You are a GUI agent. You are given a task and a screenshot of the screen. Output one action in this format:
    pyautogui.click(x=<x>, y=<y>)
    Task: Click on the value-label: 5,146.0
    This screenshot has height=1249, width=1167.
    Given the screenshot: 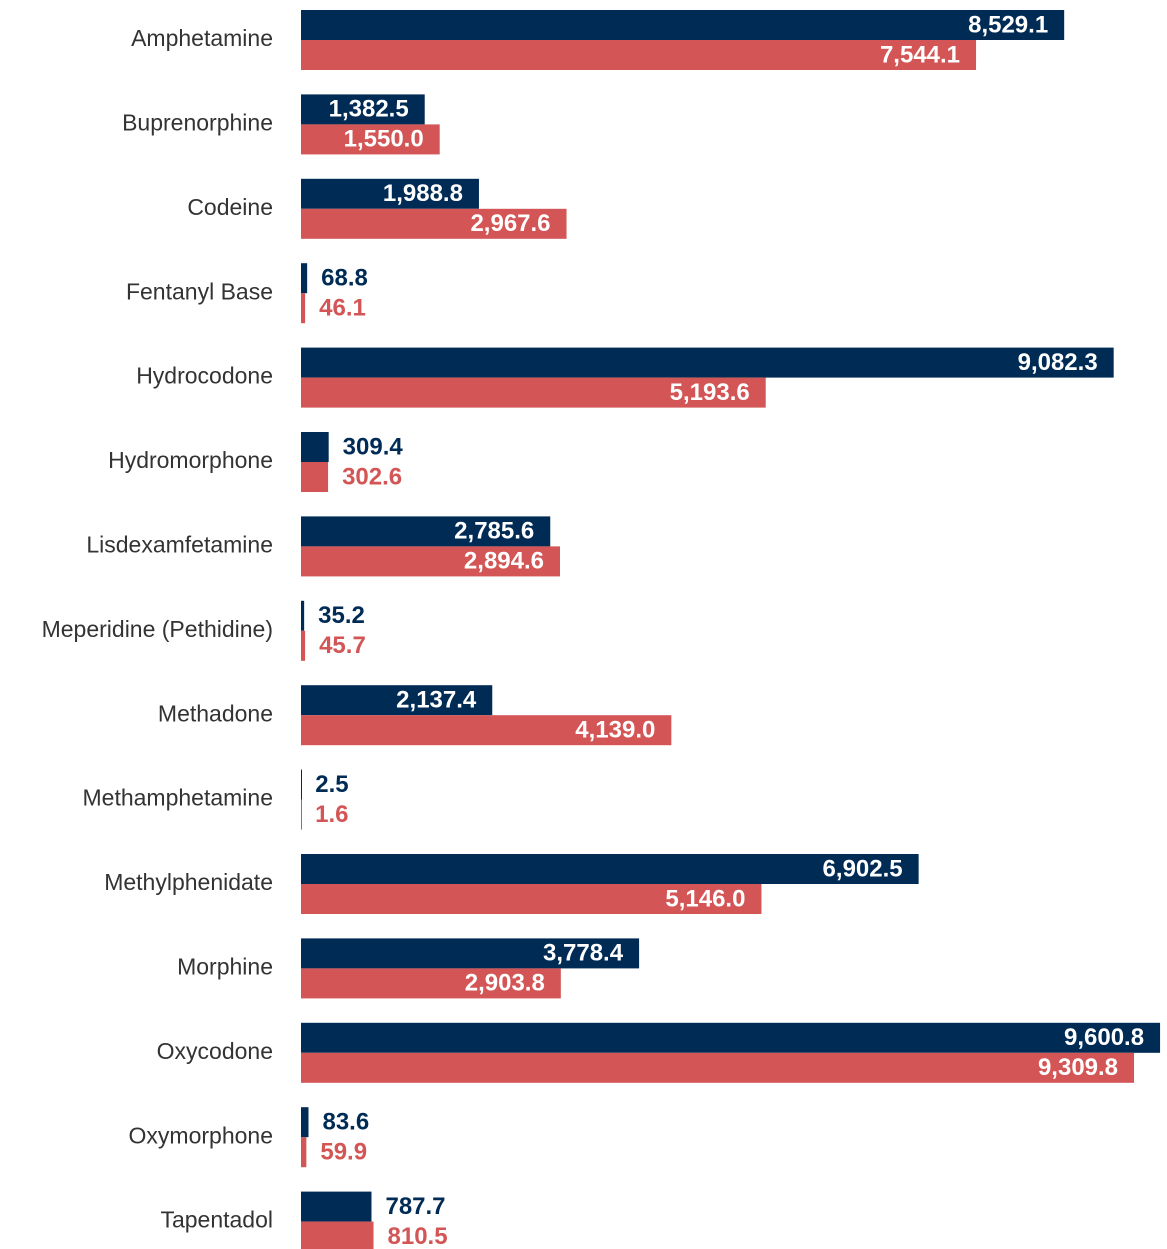 What is the action you would take?
    pyautogui.click(x=705, y=898)
    